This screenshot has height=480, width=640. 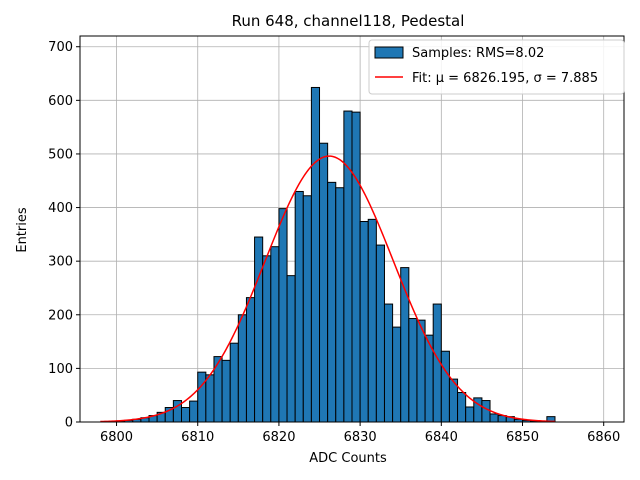 What do you see at coordinates (197, 437) in the screenshot?
I see `x-tick-label: 6810` at bounding box center [197, 437].